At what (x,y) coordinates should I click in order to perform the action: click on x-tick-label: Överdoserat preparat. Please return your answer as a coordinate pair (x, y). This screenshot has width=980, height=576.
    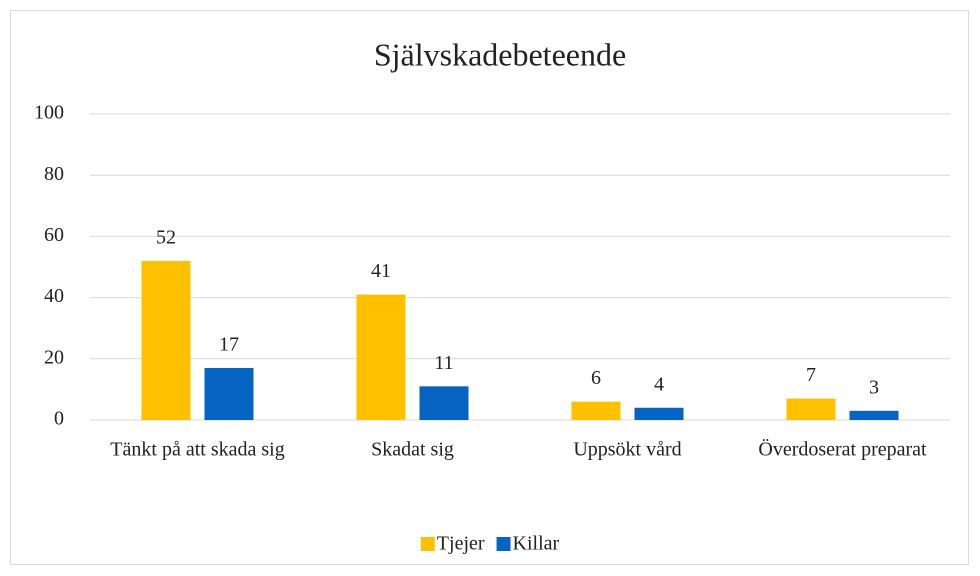
    Looking at the image, I should click on (842, 449).